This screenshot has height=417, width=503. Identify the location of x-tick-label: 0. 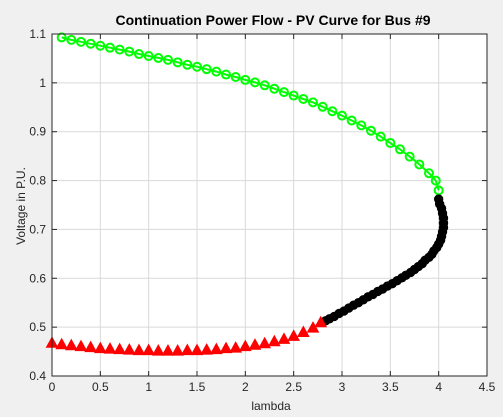
(52, 387).